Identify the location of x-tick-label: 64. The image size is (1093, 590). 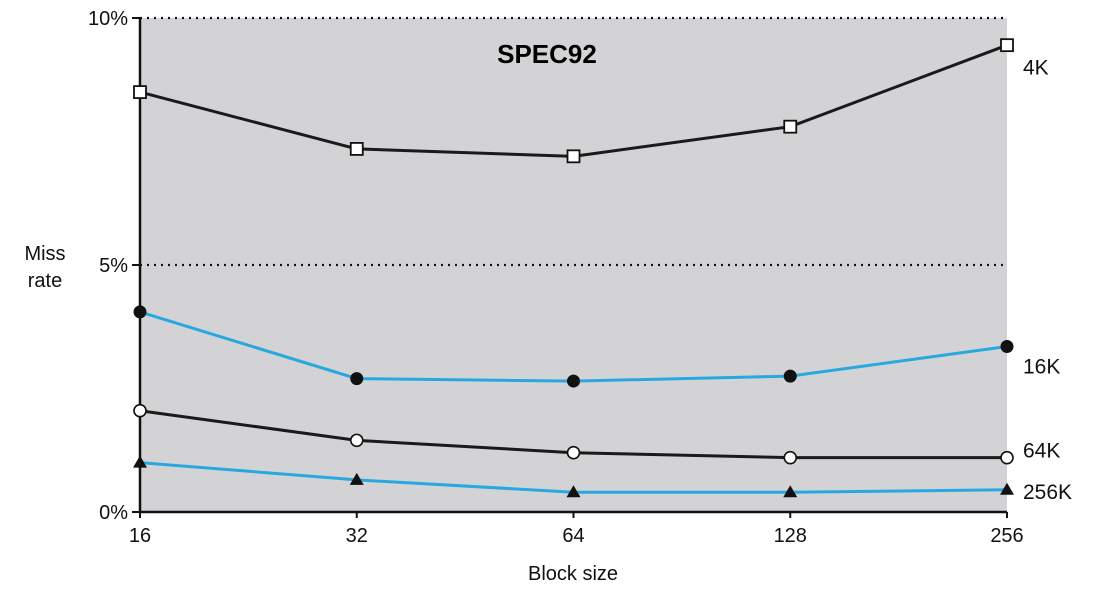
(573, 536).